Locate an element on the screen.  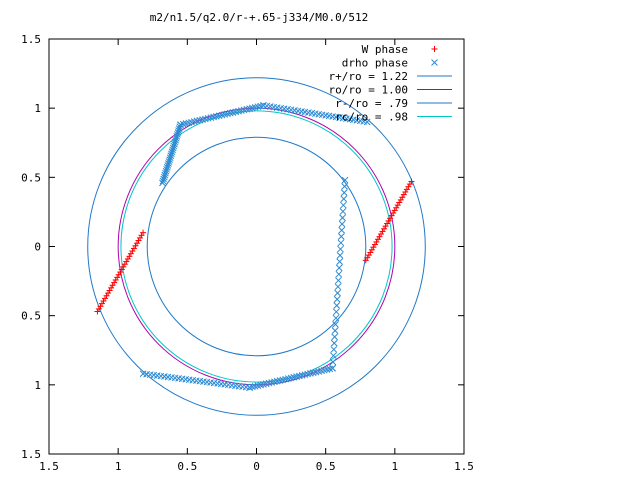
y-tick-label: 0 is located at coordinates (37, 247).